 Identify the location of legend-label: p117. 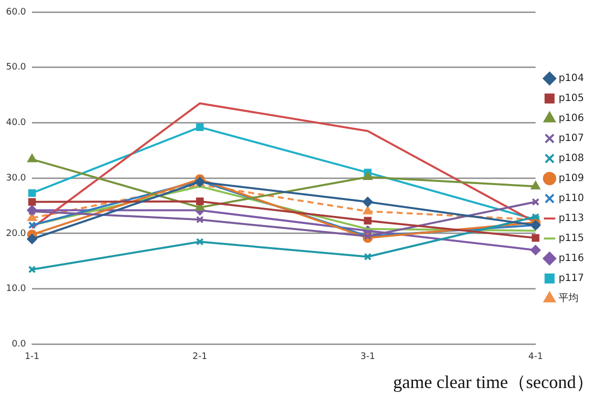
(571, 278).